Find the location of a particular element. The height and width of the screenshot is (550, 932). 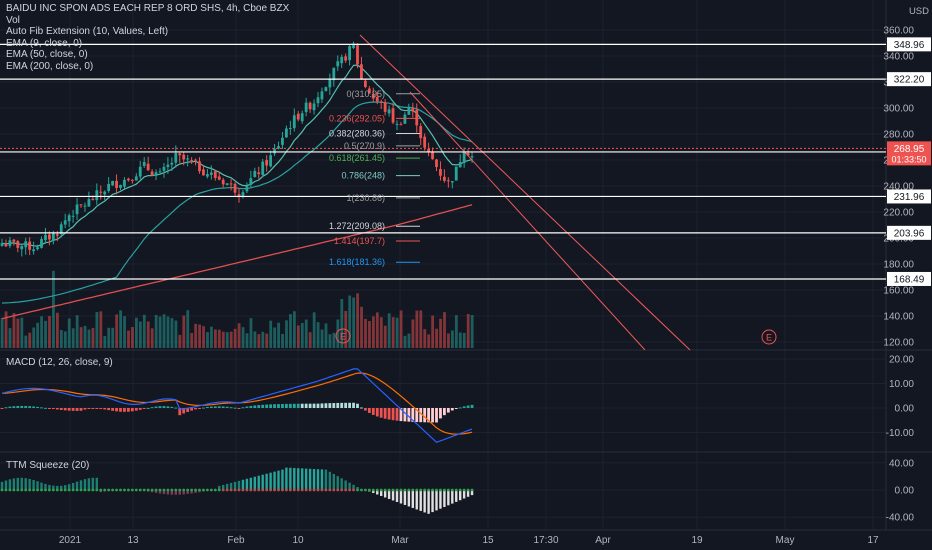

fib-label: 1.272(209.08) is located at coordinates (357, 226).